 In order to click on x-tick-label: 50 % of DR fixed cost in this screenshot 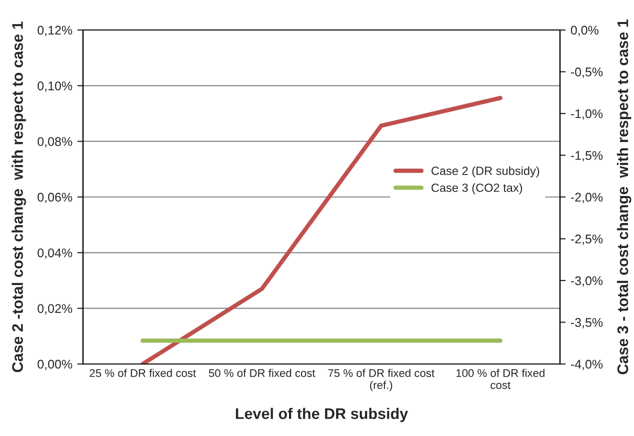, I will do `click(262, 373)`.